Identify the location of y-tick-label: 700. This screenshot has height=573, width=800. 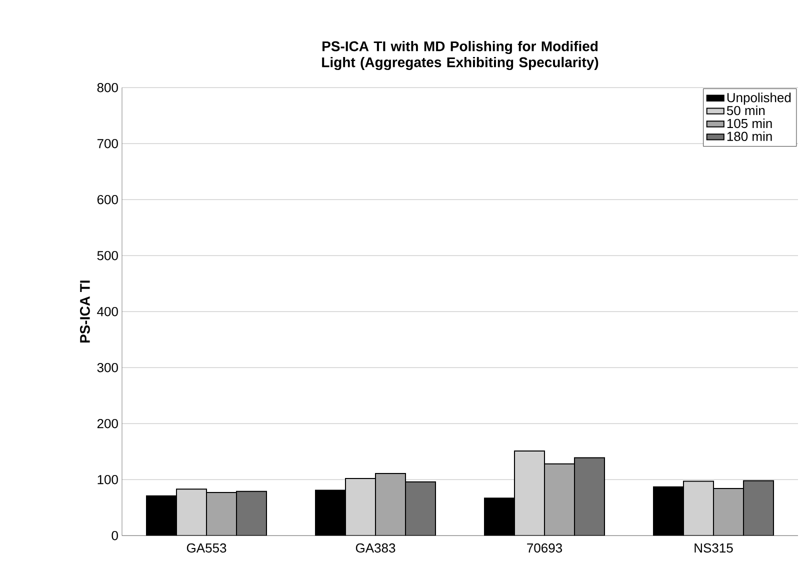
(107, 143).